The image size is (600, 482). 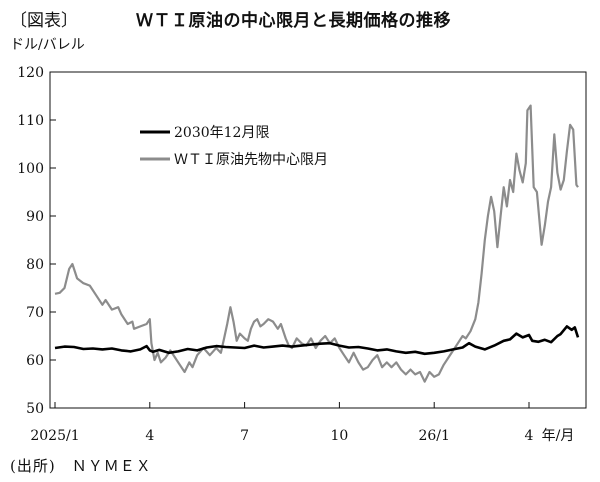 What do you see at coordinates (30, 121) in the screenshot?
I see `y-tick-label: 110` at bounding box center [30, 121].